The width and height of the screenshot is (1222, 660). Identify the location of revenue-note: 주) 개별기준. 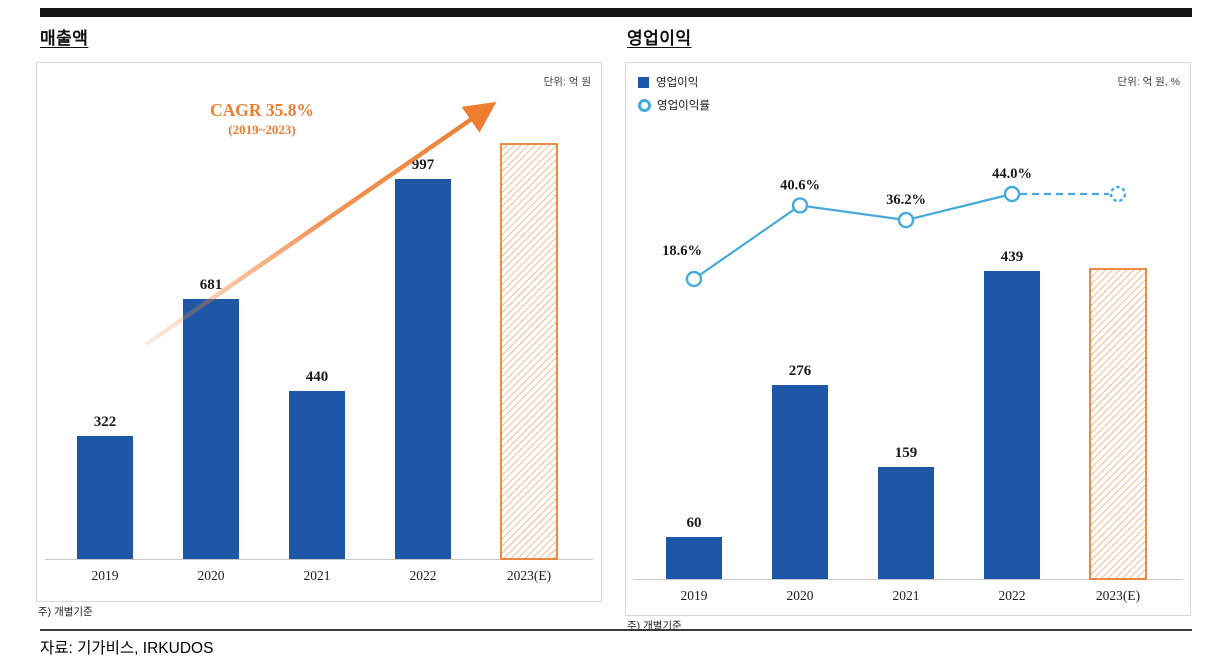
(65, 612).